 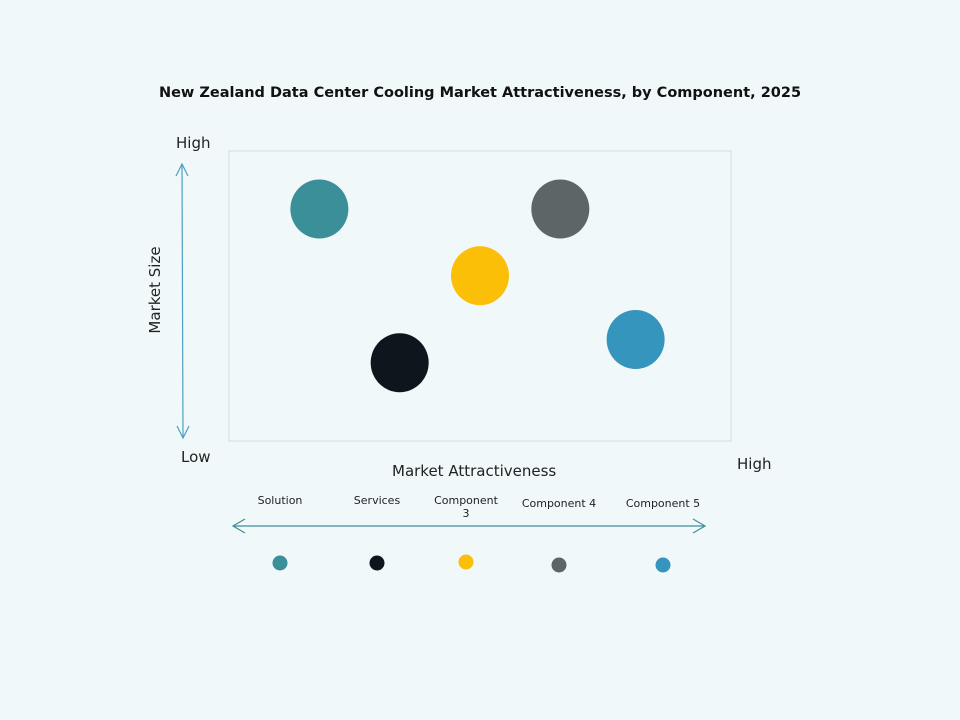 I want to click on legend-label-component-4: Component 4, so click(x=559, y=503).